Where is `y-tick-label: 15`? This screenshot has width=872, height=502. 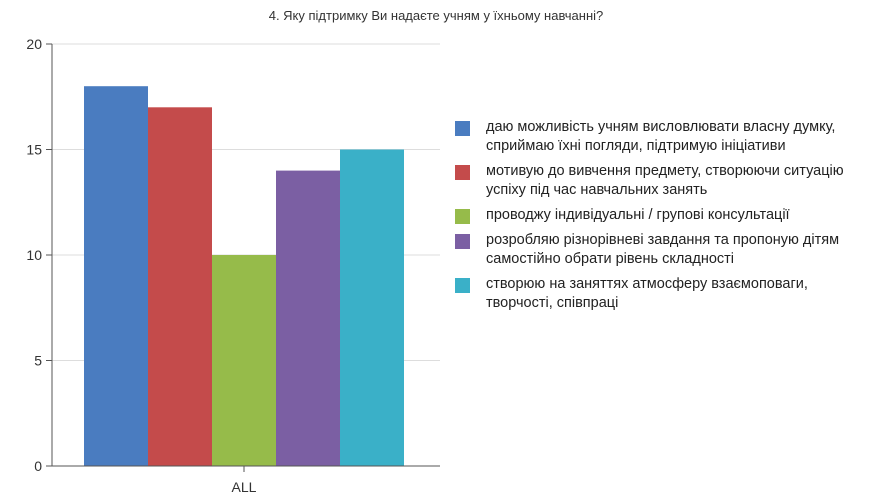 y-tick-label: 15 is located at coordinates (34, 150).